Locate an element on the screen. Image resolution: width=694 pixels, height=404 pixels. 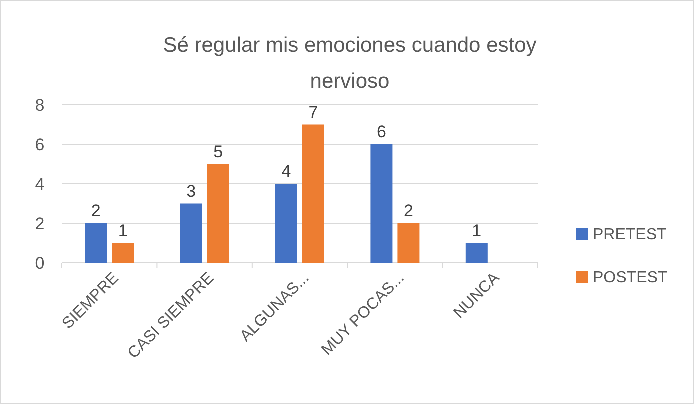
data-label: 7 is located at coordinates (313, 112).